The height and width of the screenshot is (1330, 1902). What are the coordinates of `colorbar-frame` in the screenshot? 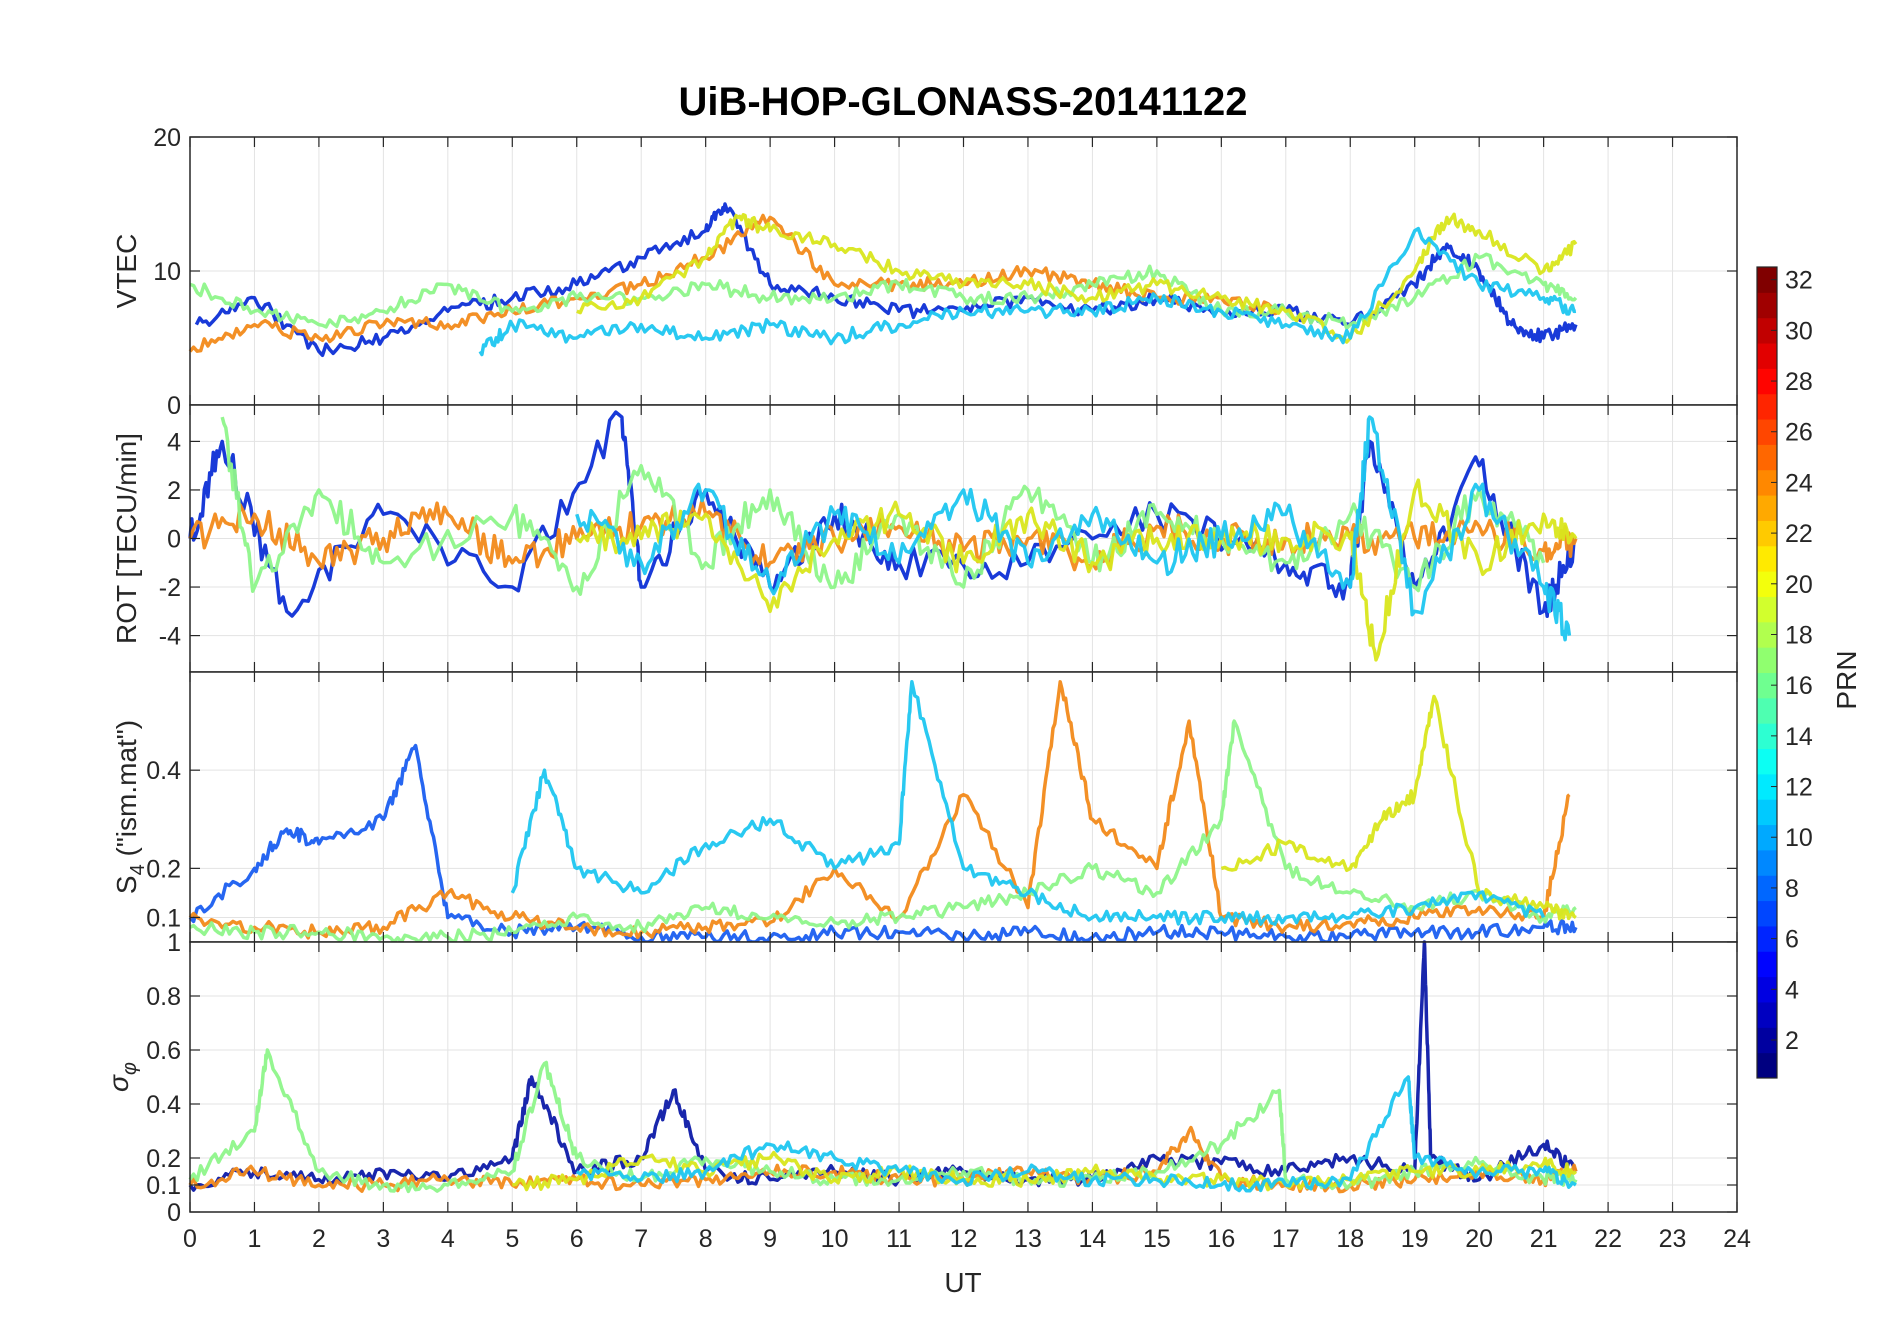 It's located at (1767, 672).